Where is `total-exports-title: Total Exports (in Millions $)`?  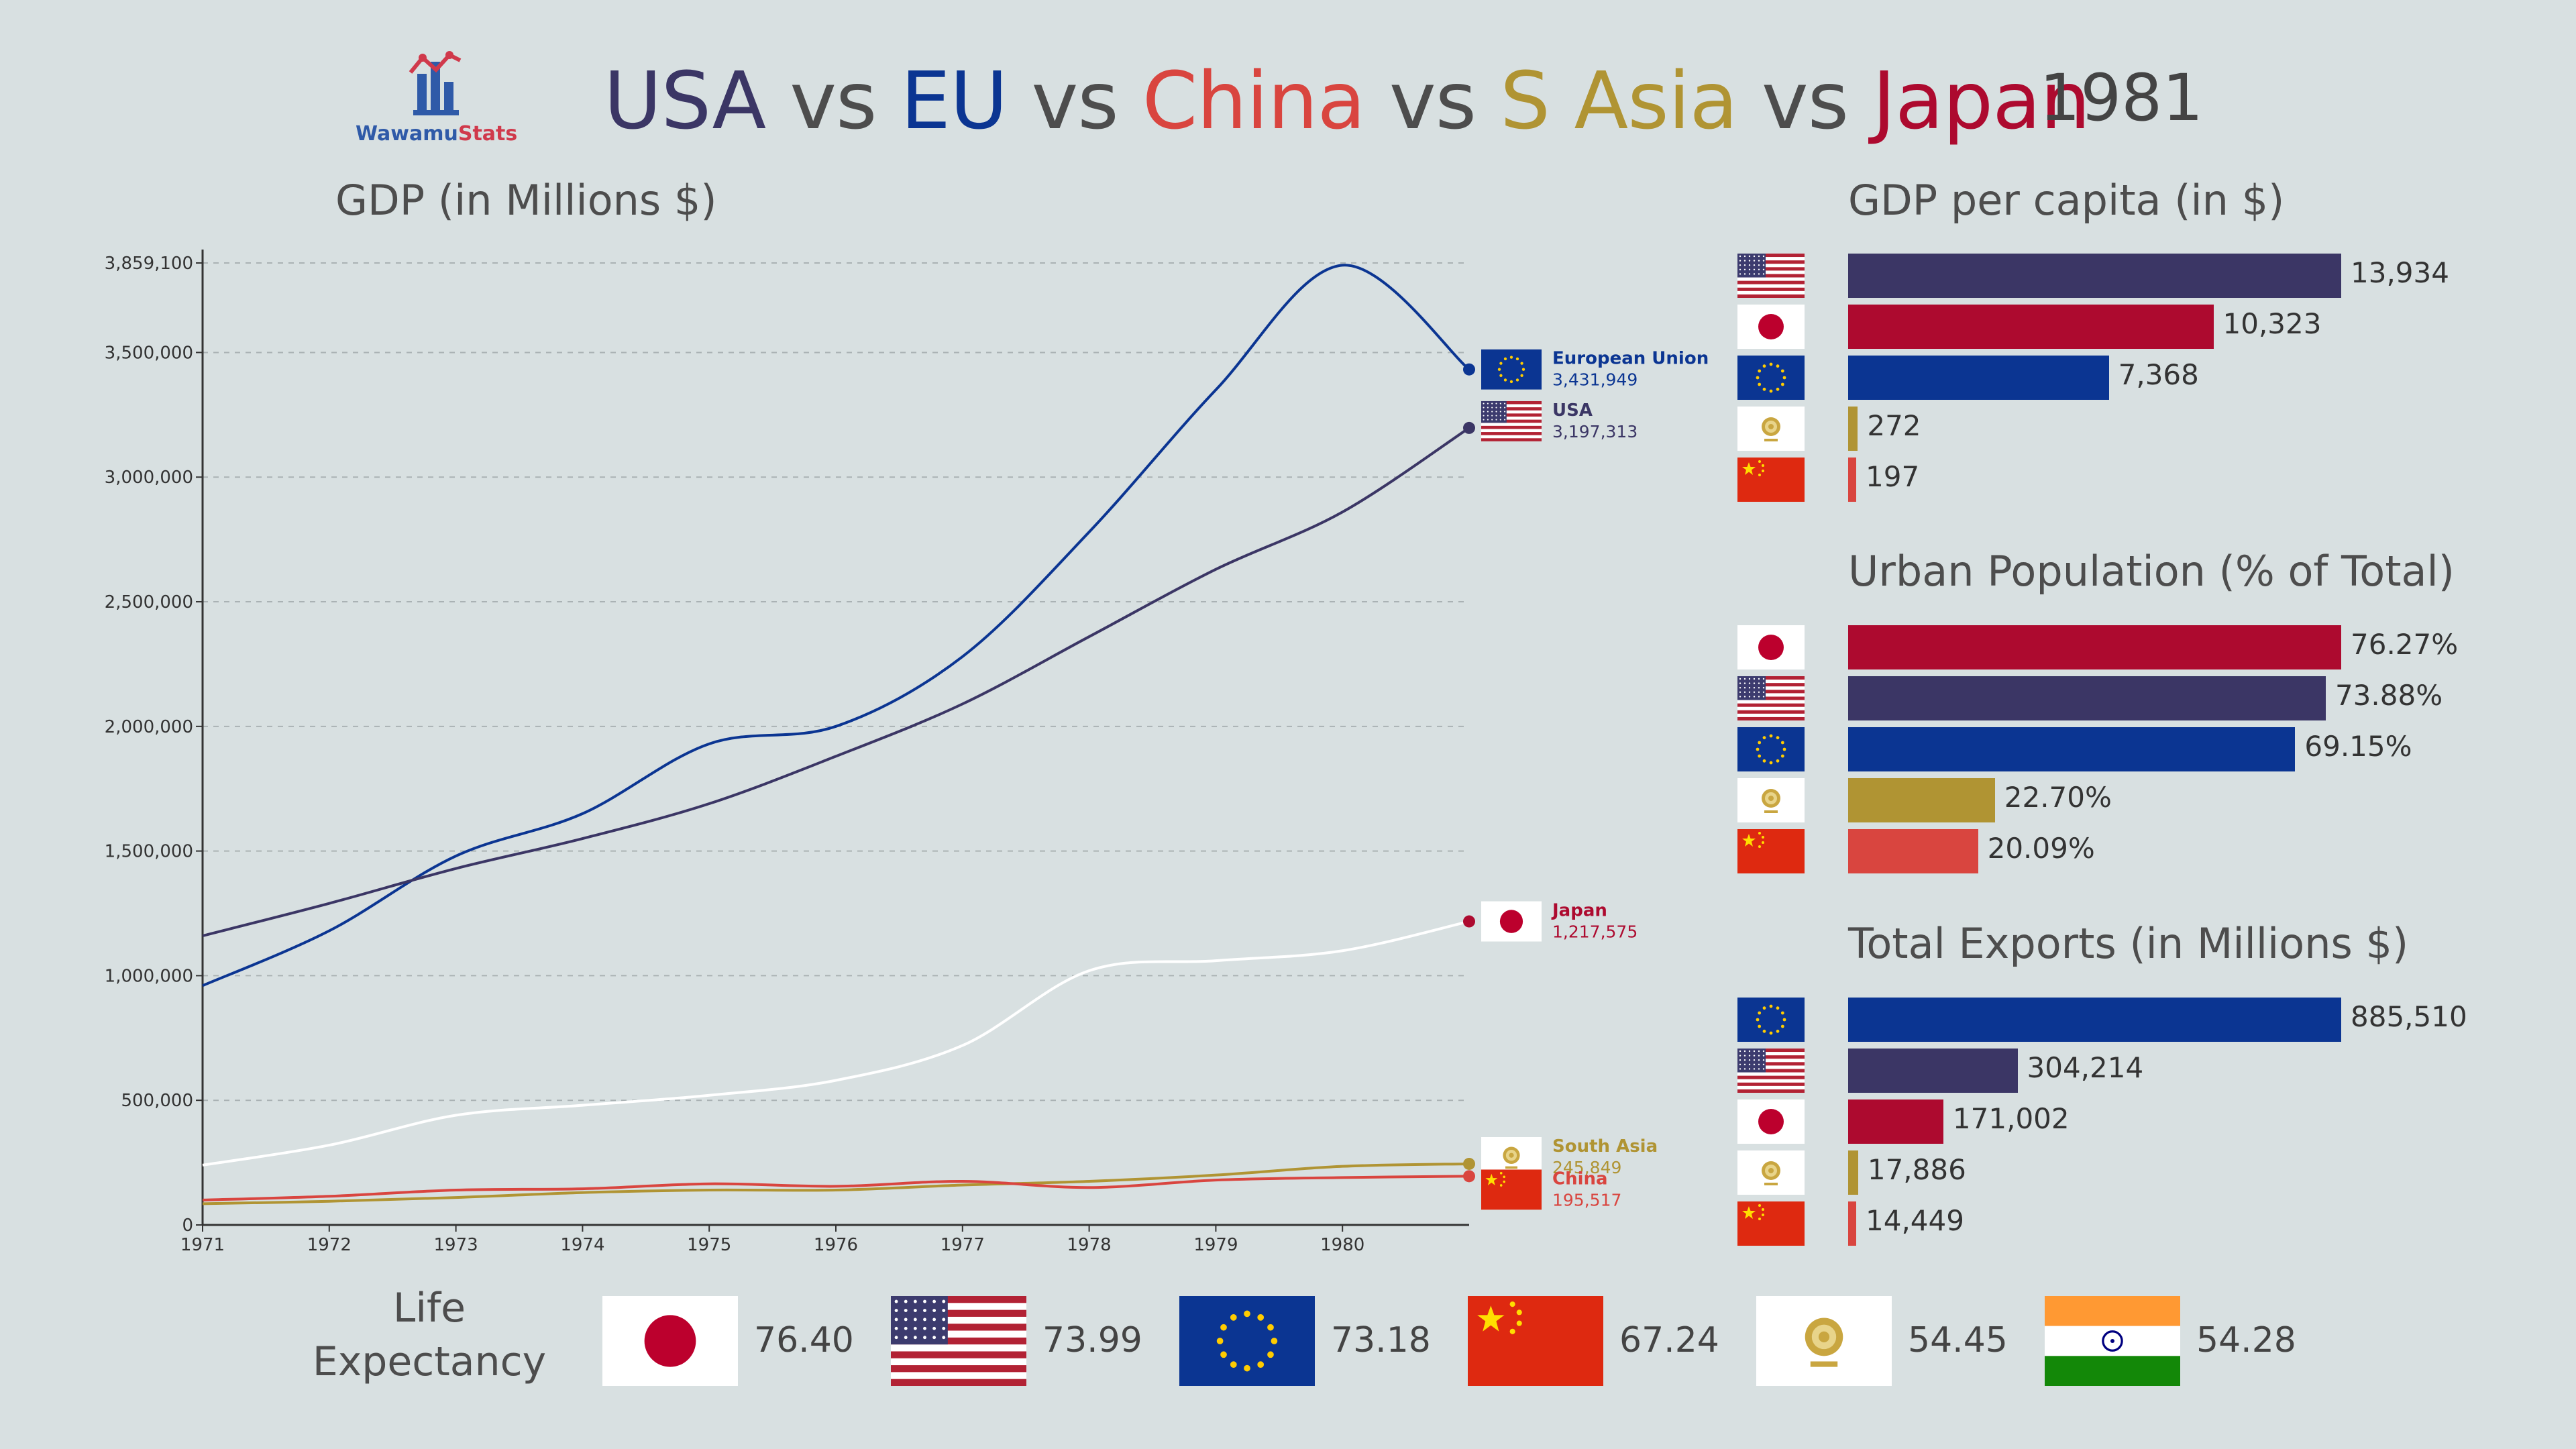 total-exports-title: Total Exports (in Millions $) is located at coordinates (2128, 943).